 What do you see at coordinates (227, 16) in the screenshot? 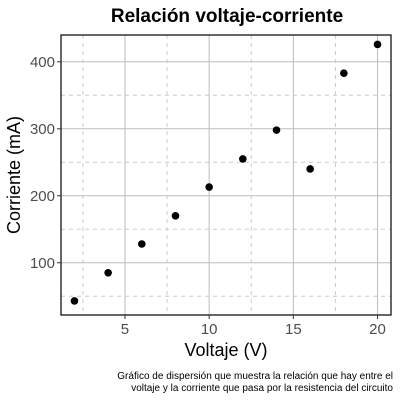
I see `chart-title: Relación voltaje-corriente` at bounding box center [227, 16].